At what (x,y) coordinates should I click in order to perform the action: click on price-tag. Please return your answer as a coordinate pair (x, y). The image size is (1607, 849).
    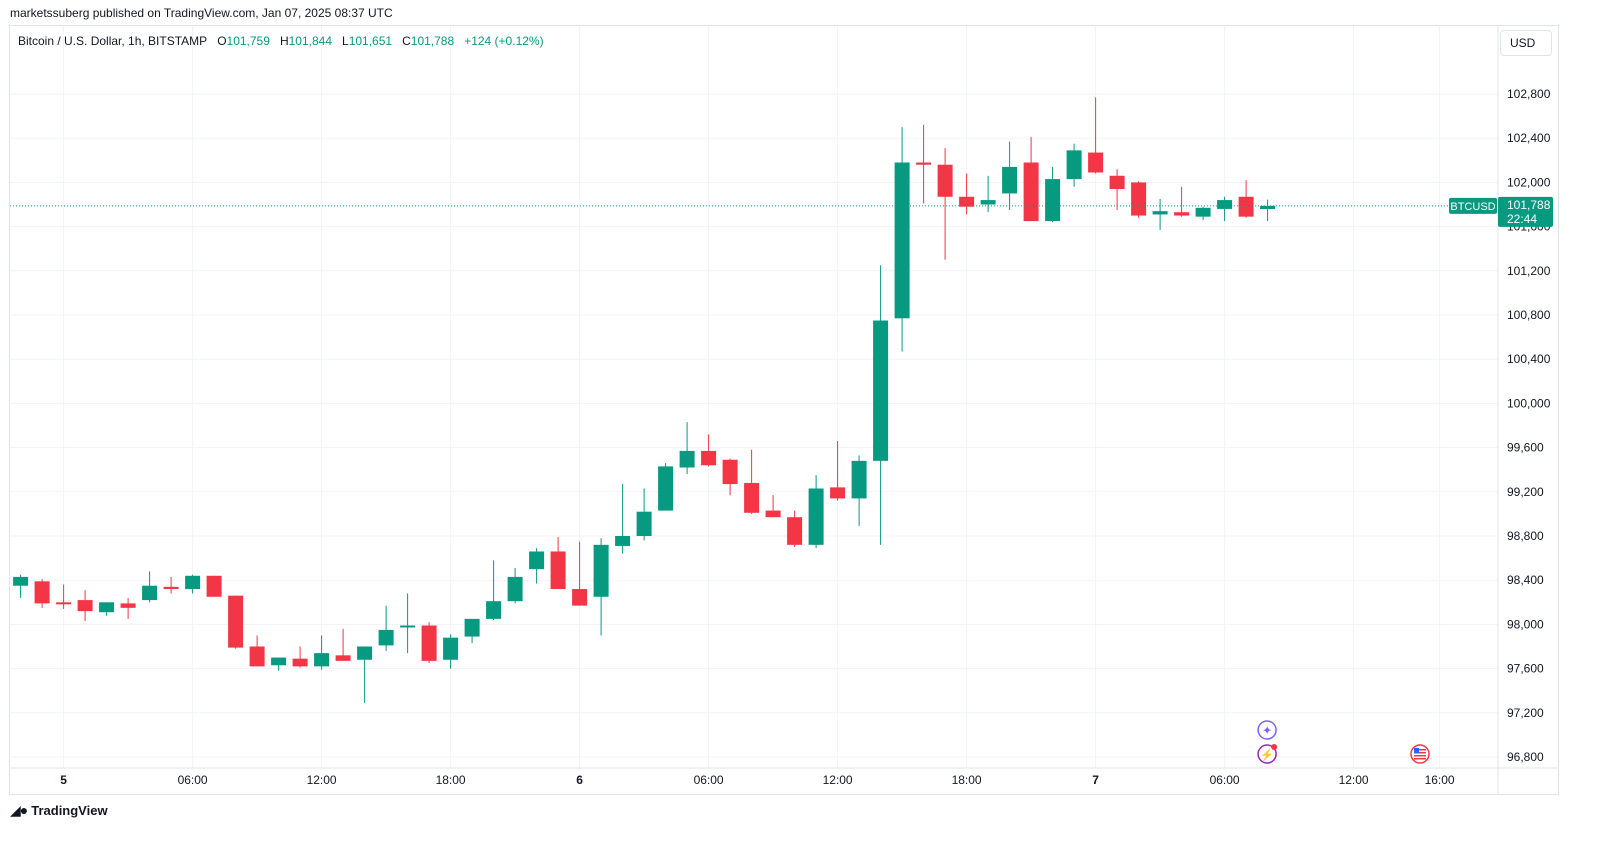
    Looking at the image, I should click on (1525, 211).